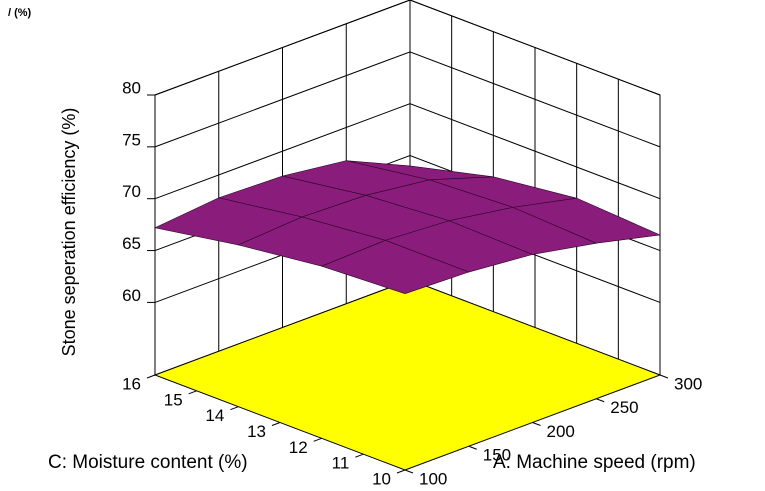 The height and width of the screenshot is (491, 765). What do you see at coordinates (624, 407) in the screenshot?
I see `x-tick-label: 250` at bounding box center [624, 407].